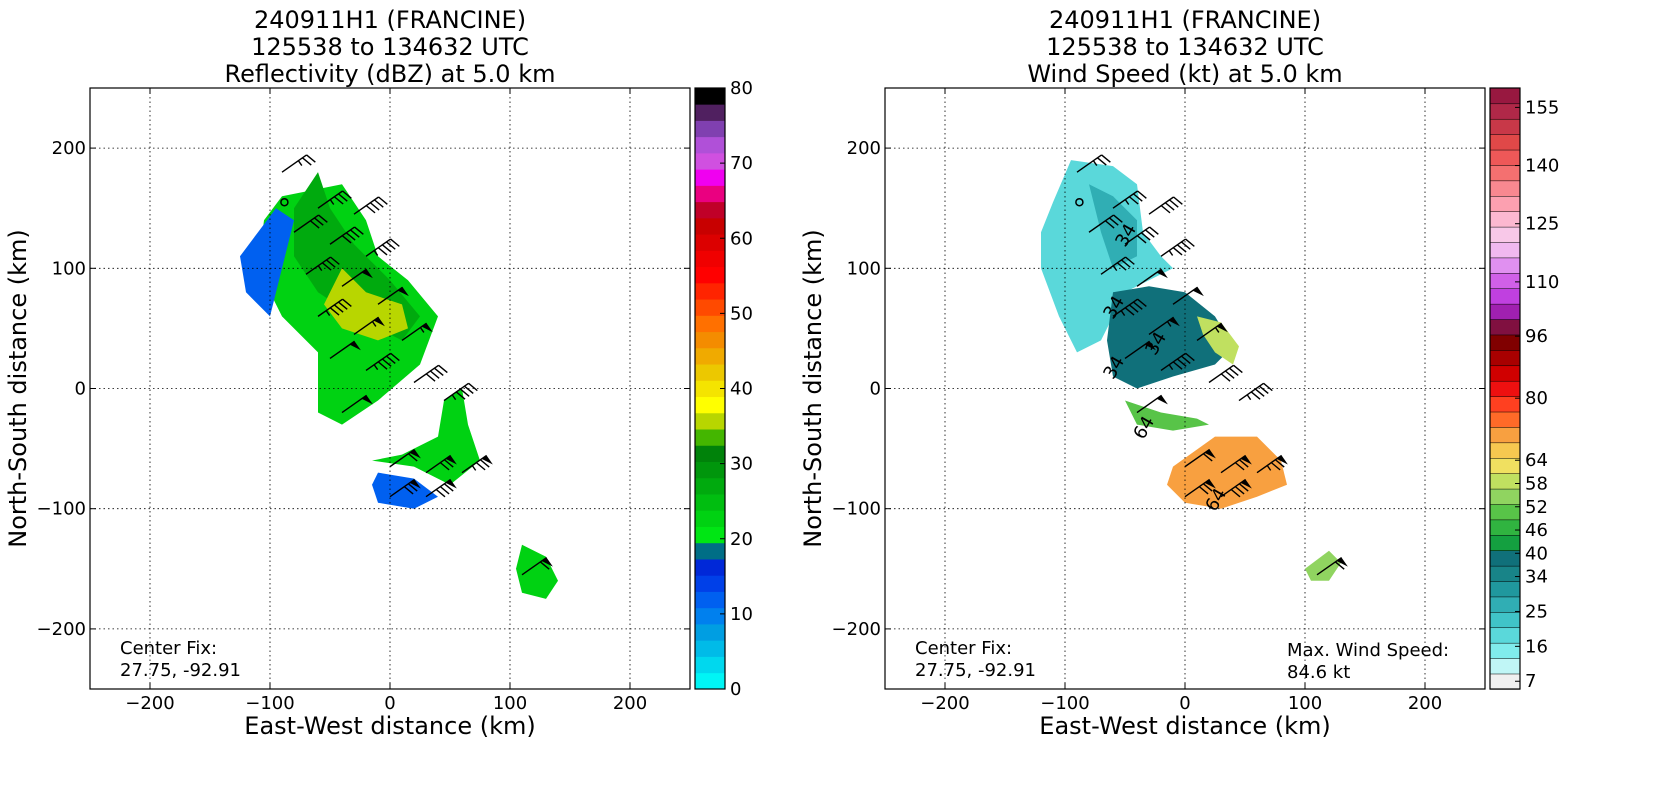  What do you see at coordinates (1530, 681) in the screenshot?
I see `colorbar-tick-label: 7` at bounding box center [1530, 681].